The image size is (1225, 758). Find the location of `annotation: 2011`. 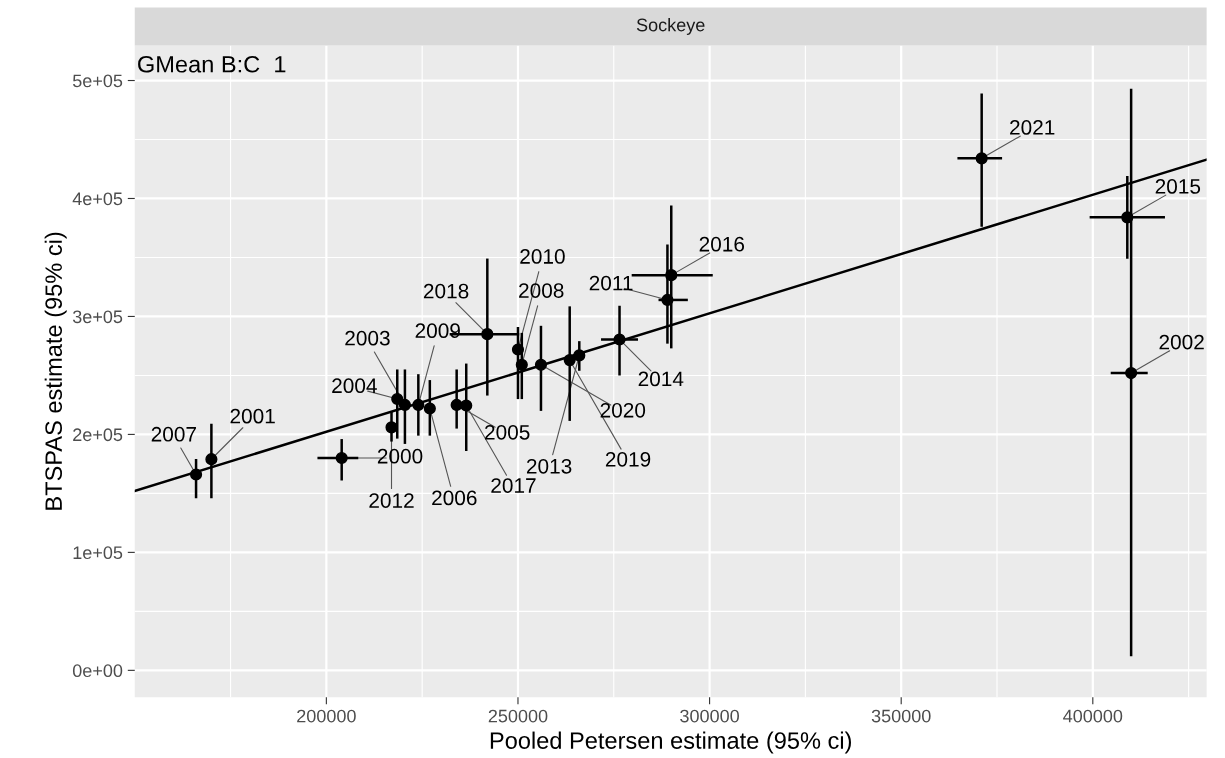

annotation: 2011 is located at coordinates (611, 283).